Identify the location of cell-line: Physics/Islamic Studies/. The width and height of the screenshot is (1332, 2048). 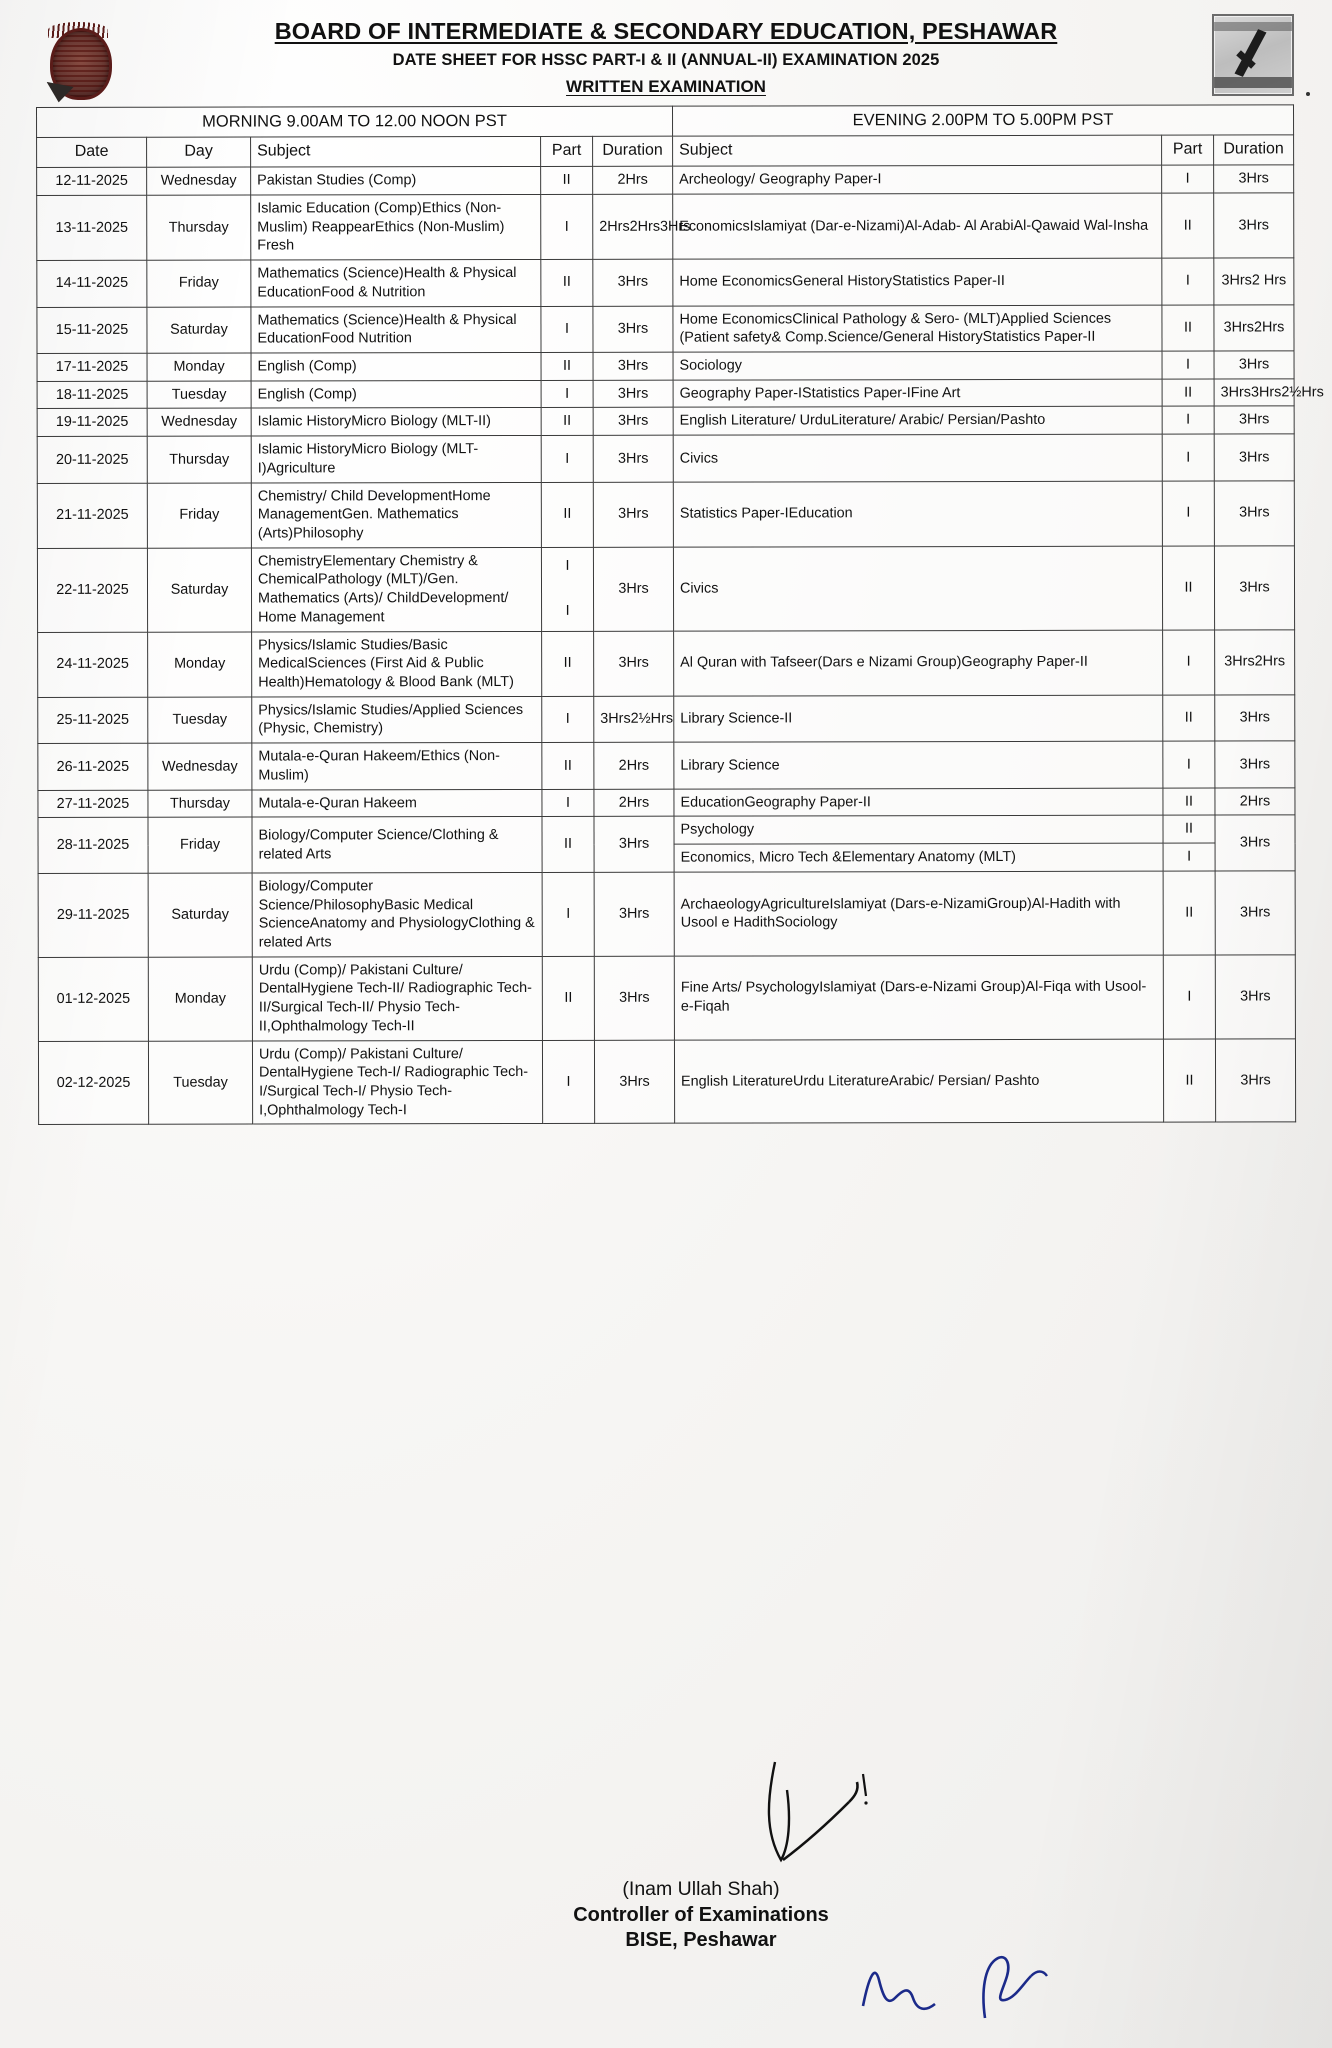
(335, 710).